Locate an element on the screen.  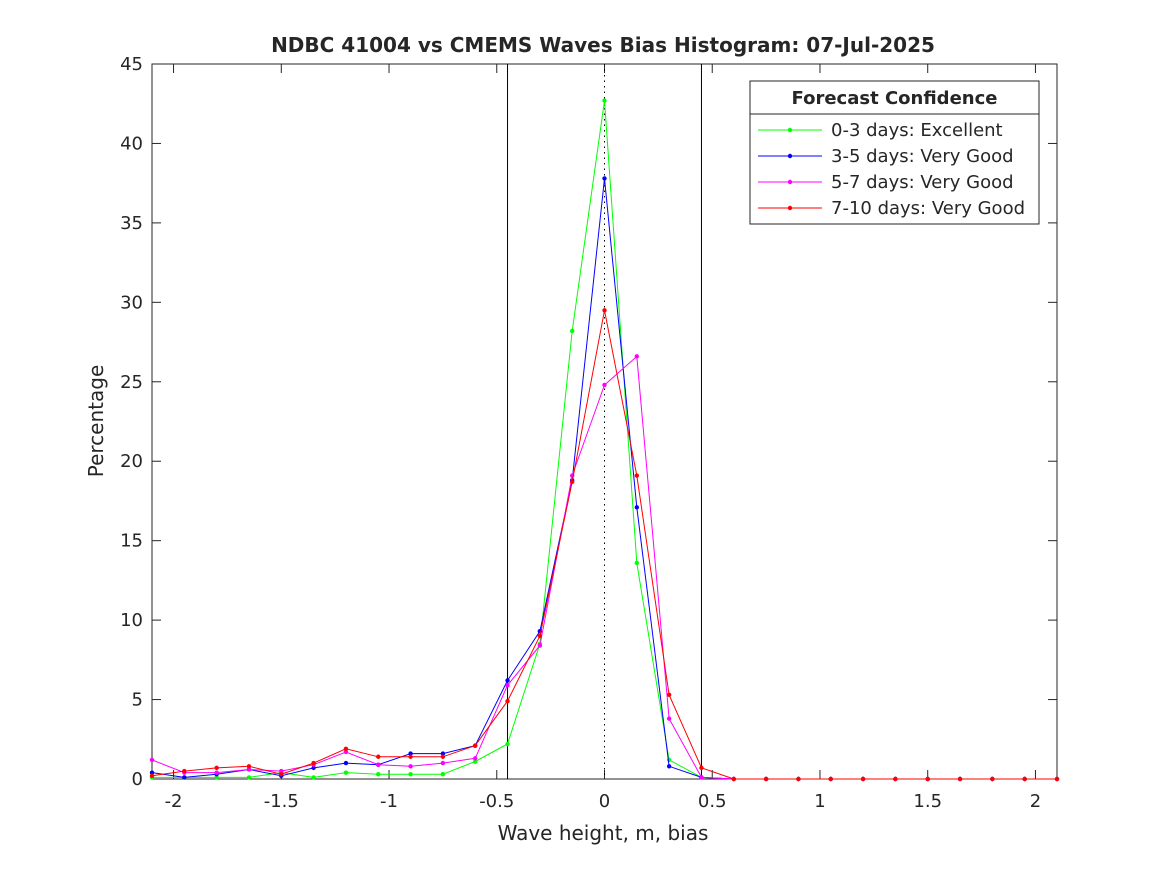
x-tick-label: -1.5 is located at coordinates (281, 801).